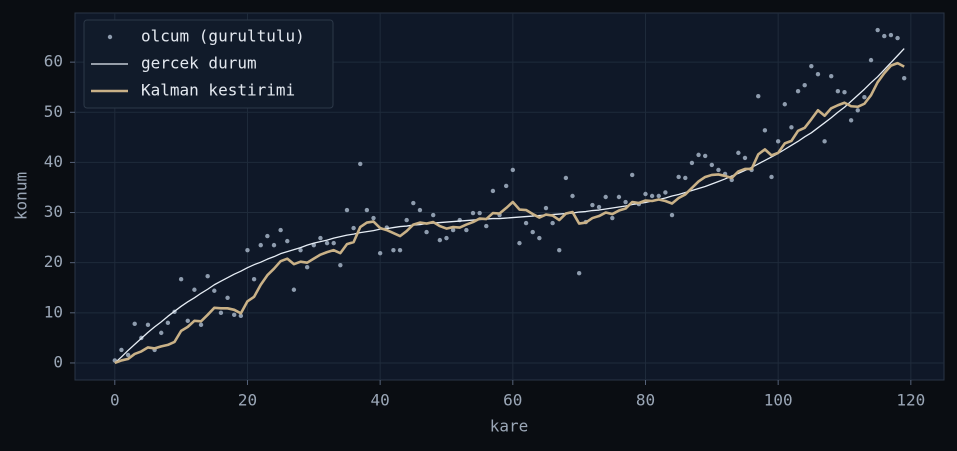 Image resolution: width=957 pixels, height=451 pixels. What do you see at coordinates (778, 400) in the screenshot?
I see `x-tick-label: 100` at bounding box center [778, 400].